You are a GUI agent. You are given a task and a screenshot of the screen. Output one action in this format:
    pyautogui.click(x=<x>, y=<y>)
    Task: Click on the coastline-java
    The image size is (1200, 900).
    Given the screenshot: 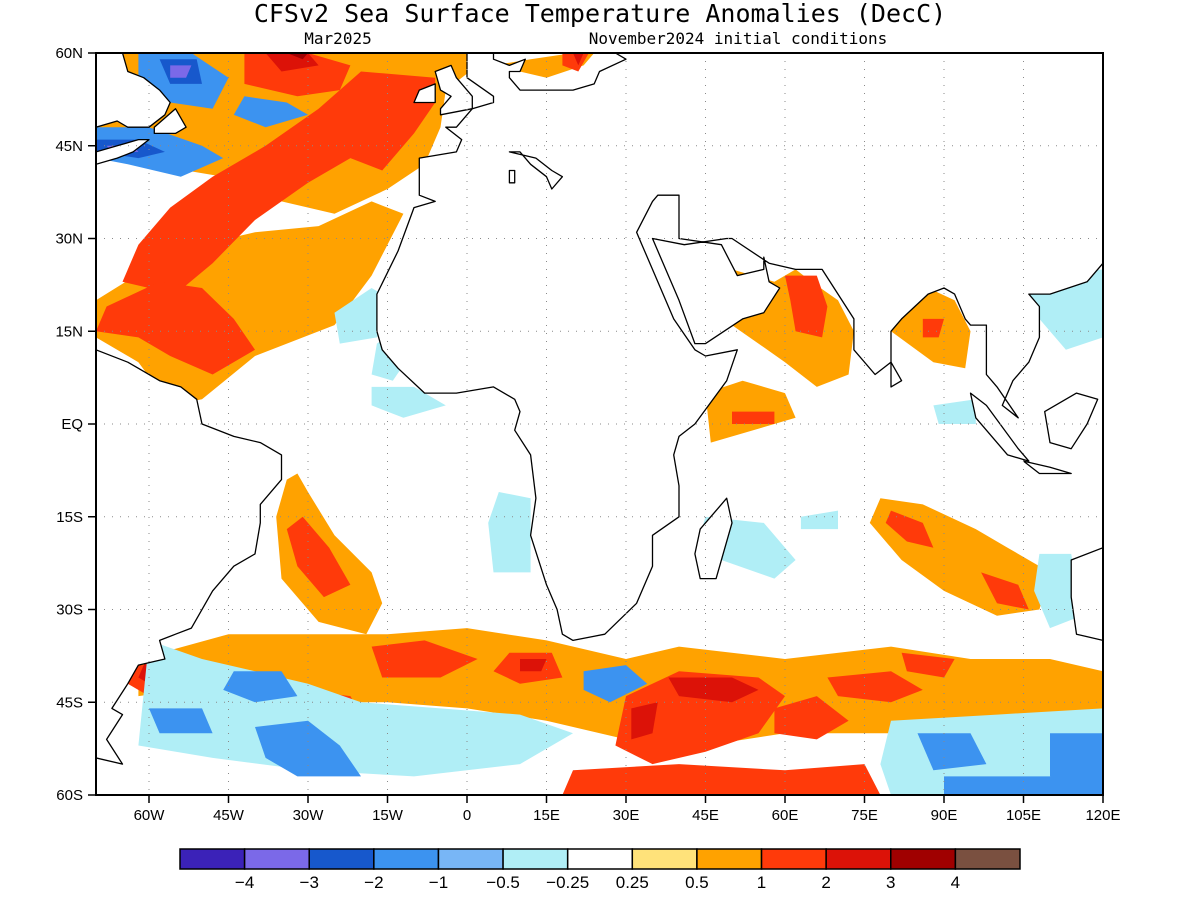 What is the action you would take?
    pyautogui.click(x=1047, y=467)
    